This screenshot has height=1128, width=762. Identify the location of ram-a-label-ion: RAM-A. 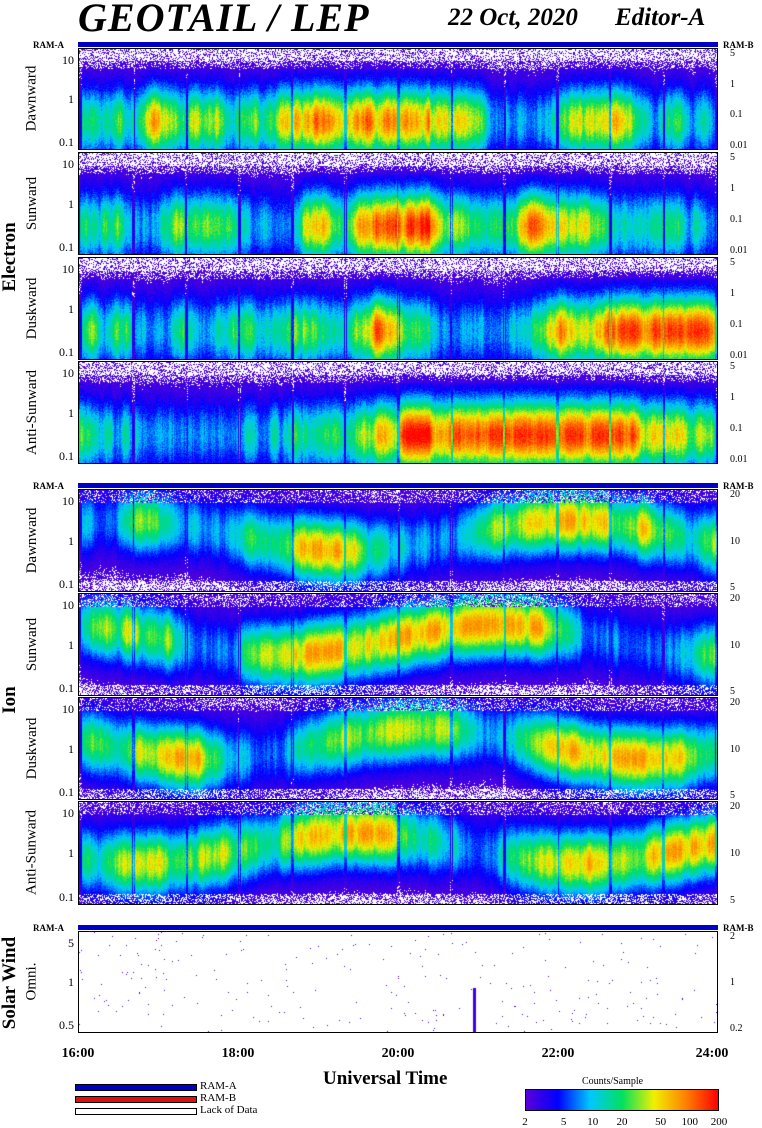
(48, 486).